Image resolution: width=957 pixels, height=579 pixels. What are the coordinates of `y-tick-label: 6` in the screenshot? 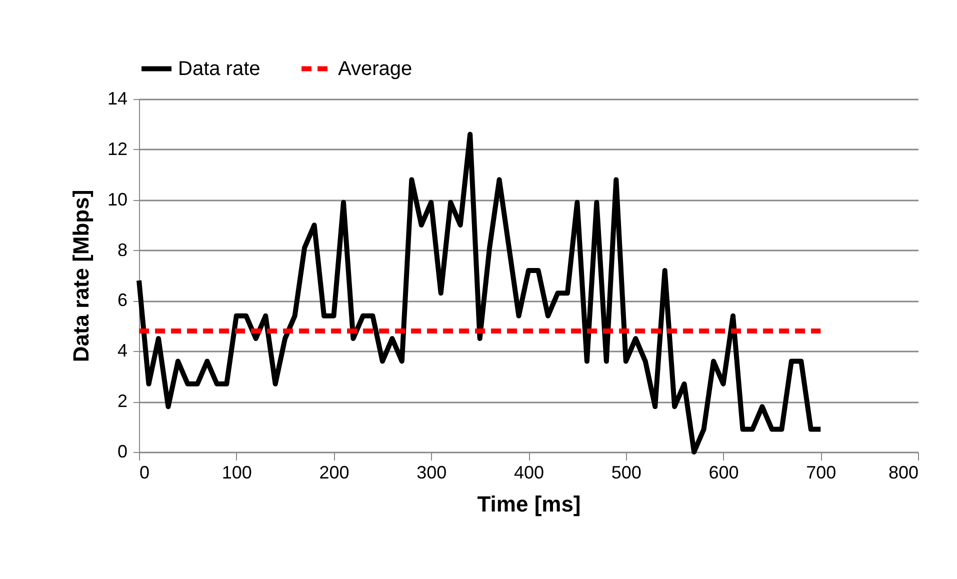 It's located at (122, 300).